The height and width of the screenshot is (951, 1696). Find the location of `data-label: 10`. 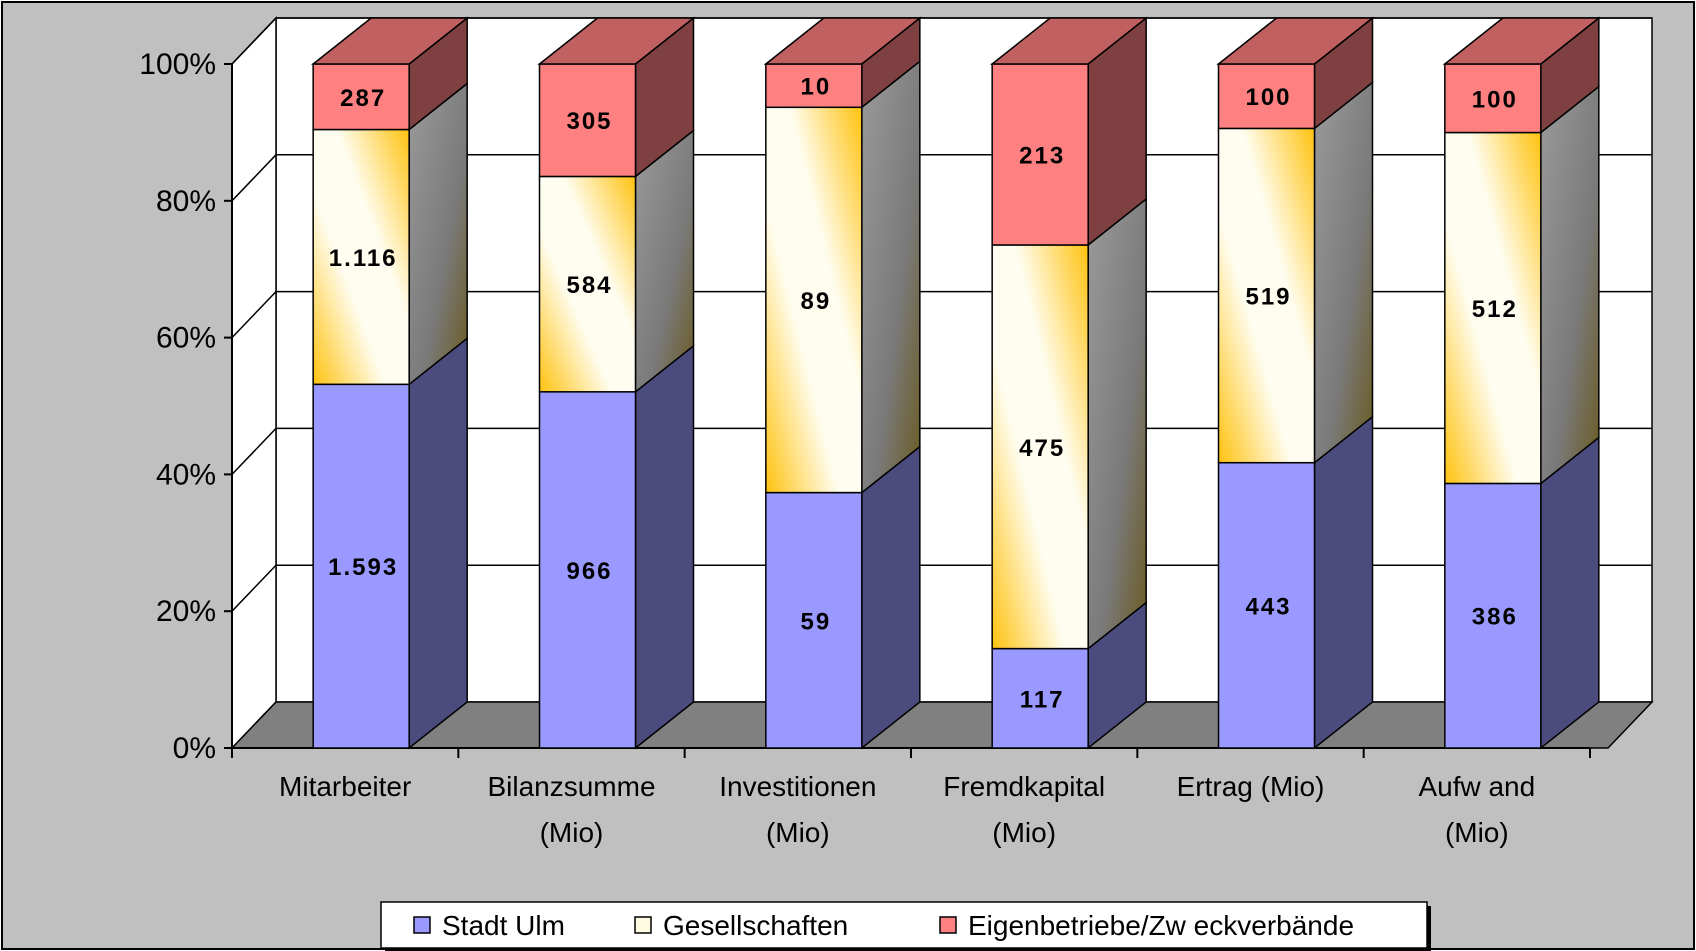

data-label: 10 is located at coordinates (815, 87).